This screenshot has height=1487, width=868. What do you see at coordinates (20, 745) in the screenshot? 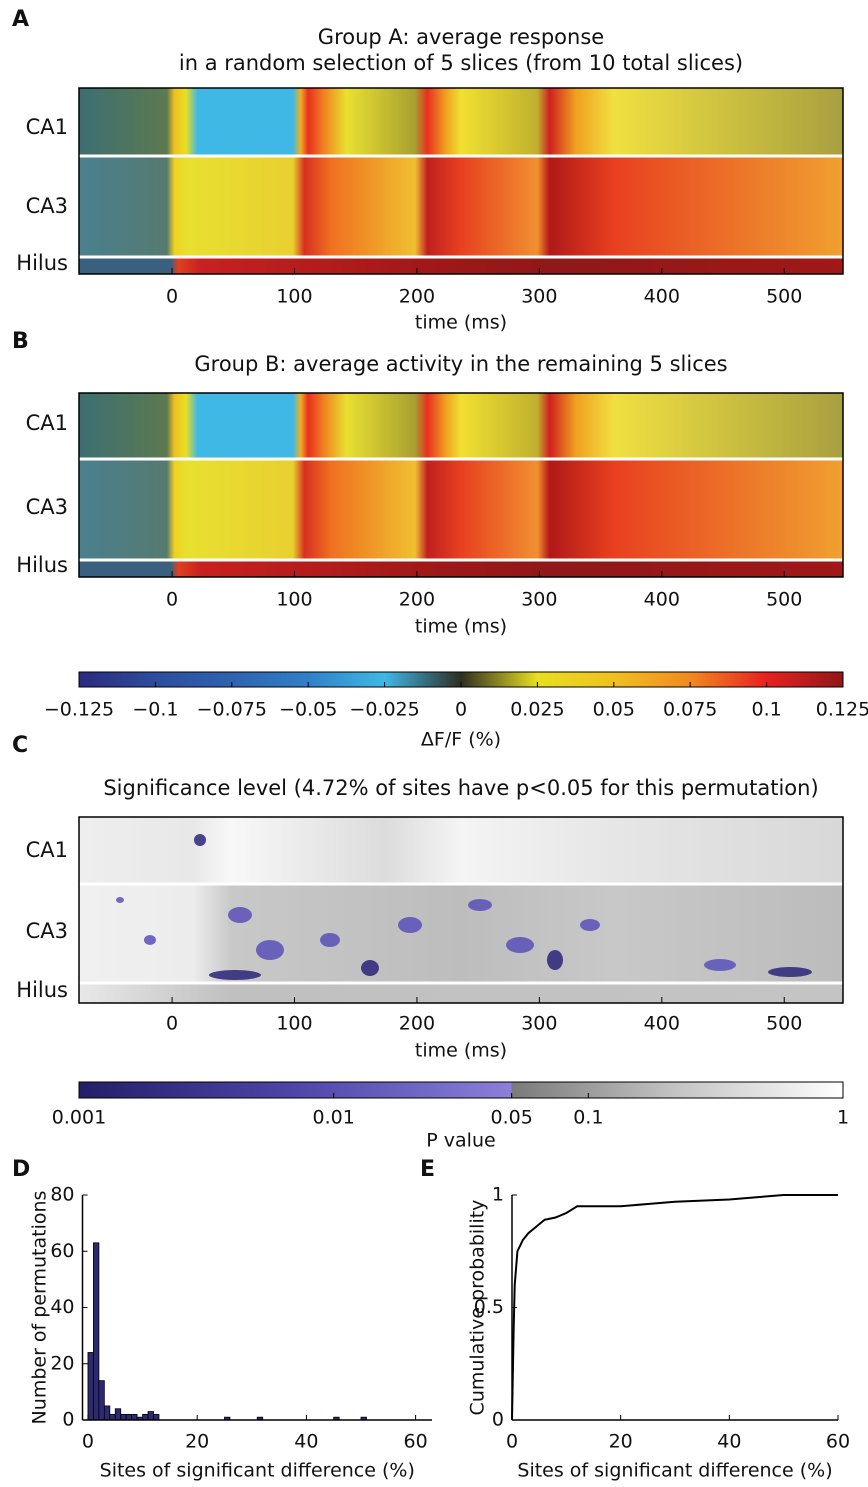
I see `panel-letter: C` at bounding box center [20, 745].